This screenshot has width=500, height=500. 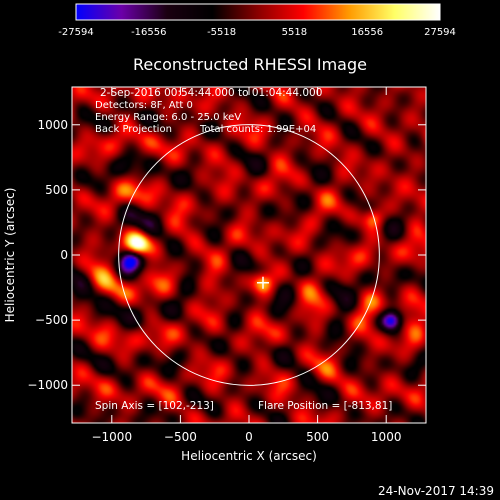 What do you see at coordinates (294, 32) in the screenshot?
I see `colorbar-tick-label: 5518` at bounding box center [294, 32].